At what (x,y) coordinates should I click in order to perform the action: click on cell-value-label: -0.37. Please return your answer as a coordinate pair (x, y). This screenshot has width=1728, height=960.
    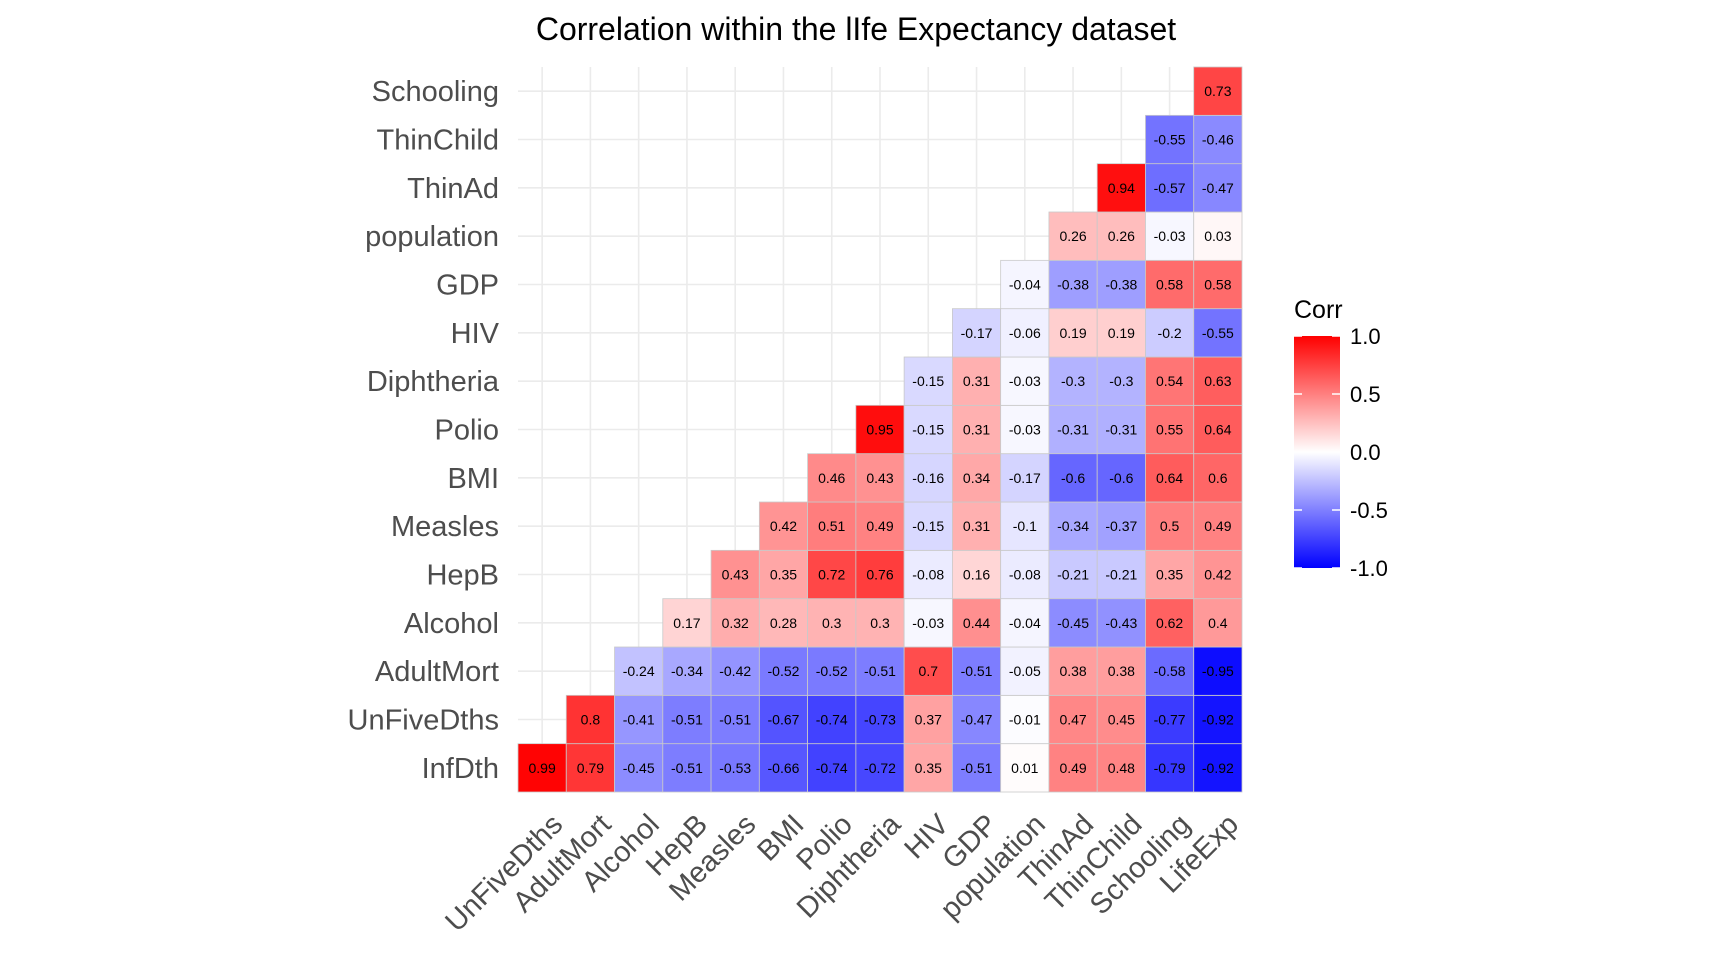
    Looking at the image, I should click on (1121, 526).